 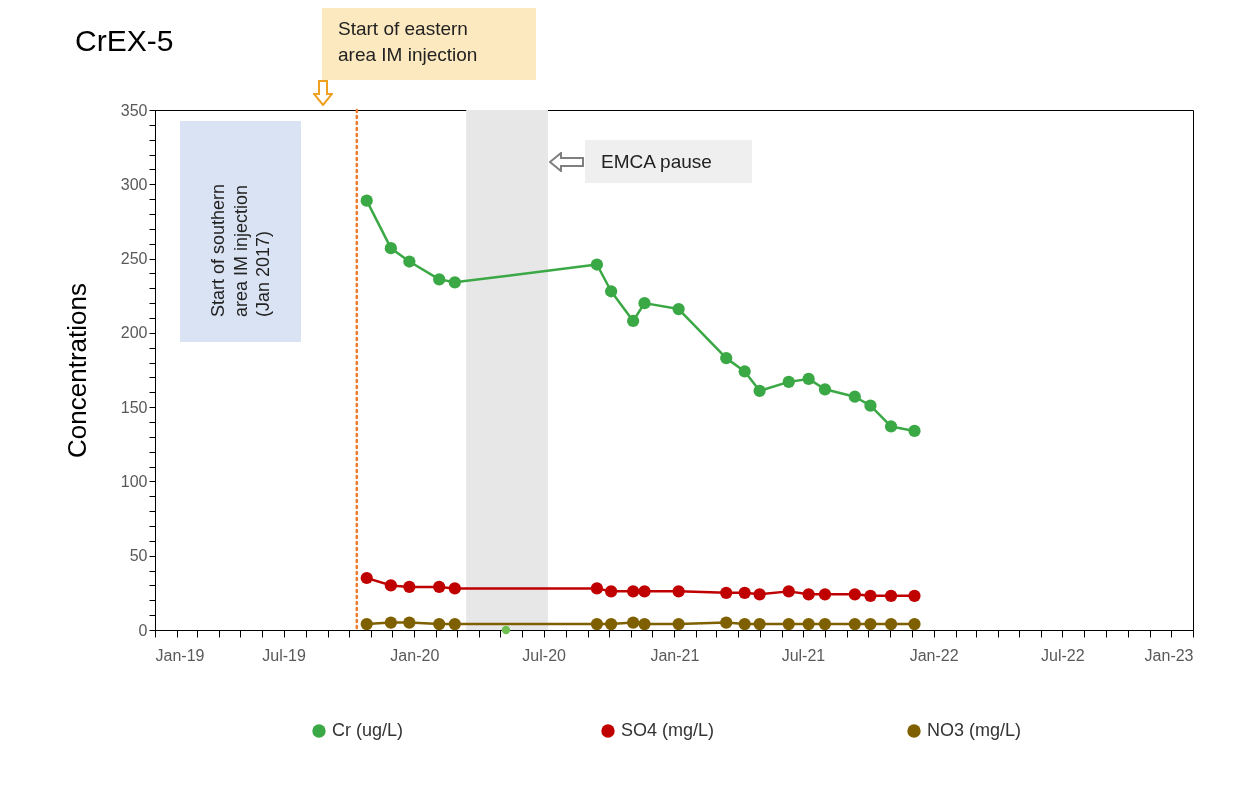 What do you see at coordinates (124, 40) in the screenshot?
I see `chart-title: CrEX-5` at bounding box center [124, 40].